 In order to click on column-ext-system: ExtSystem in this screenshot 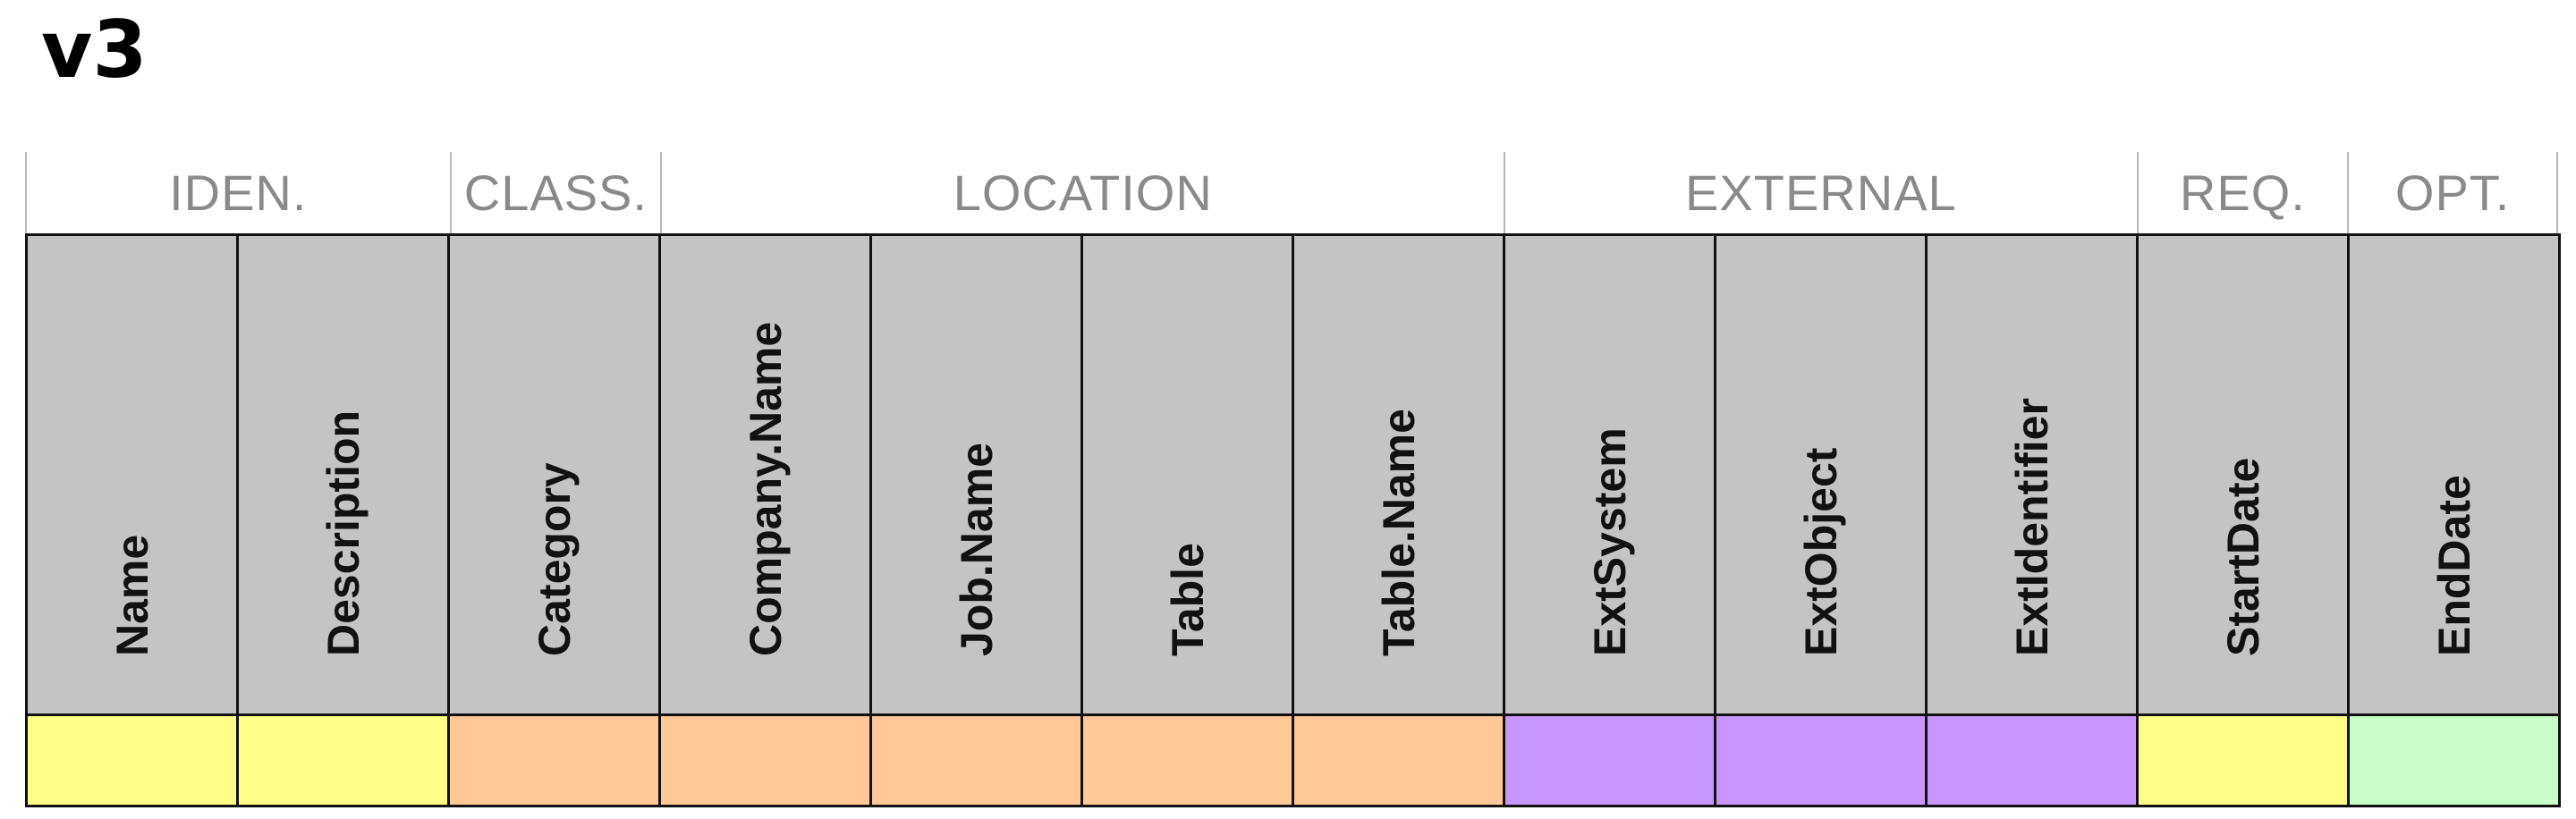, I will do `click(1608, 520)`.